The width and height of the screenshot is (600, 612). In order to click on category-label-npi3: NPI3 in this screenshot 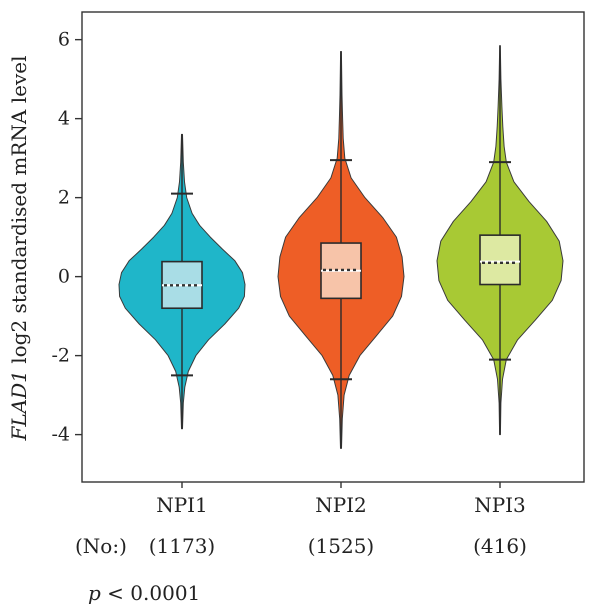, I will do `click(500, 505)`.